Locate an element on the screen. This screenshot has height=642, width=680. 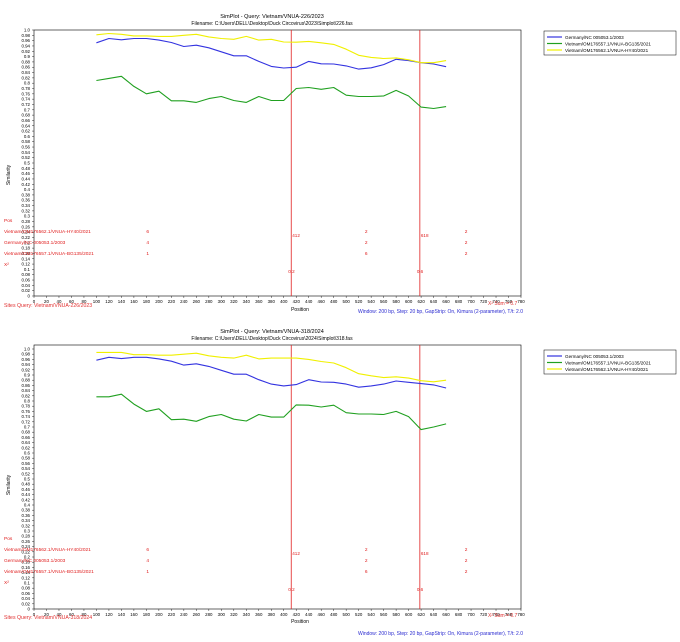
x-tick-label: 560 is located at coordinates (384, 301).